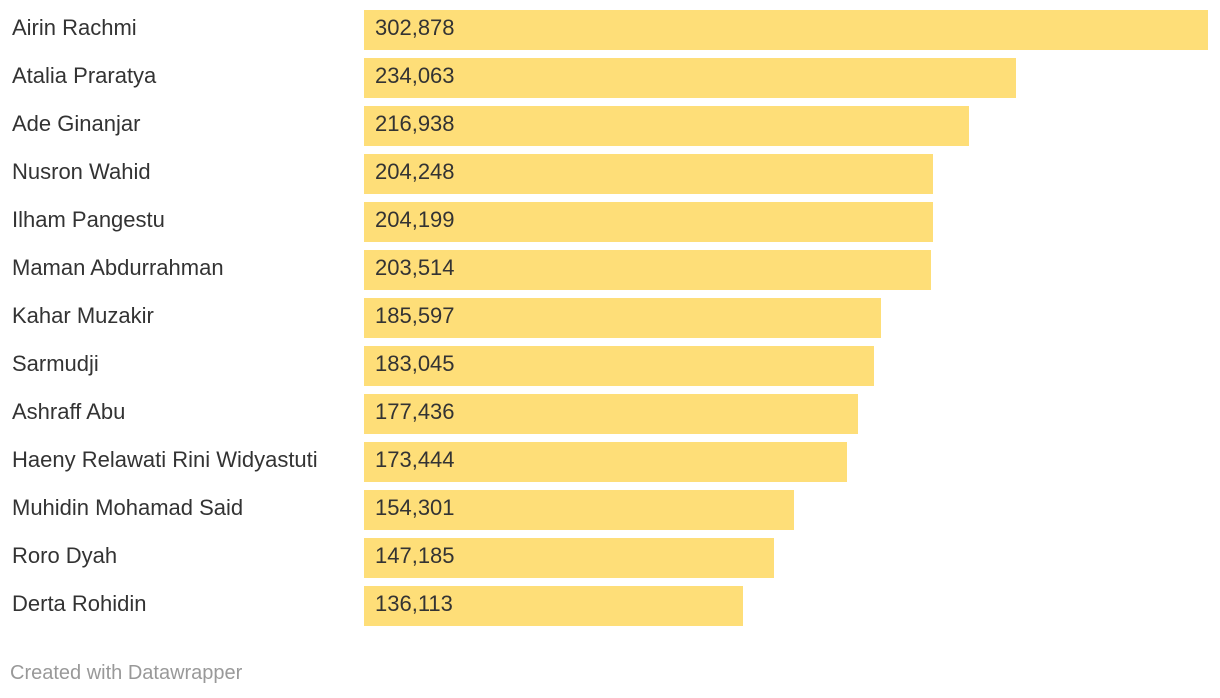 The image size is (1220, 698). I want to click on chart-row: Atalia Praratya 234,063, so click(610, 78).